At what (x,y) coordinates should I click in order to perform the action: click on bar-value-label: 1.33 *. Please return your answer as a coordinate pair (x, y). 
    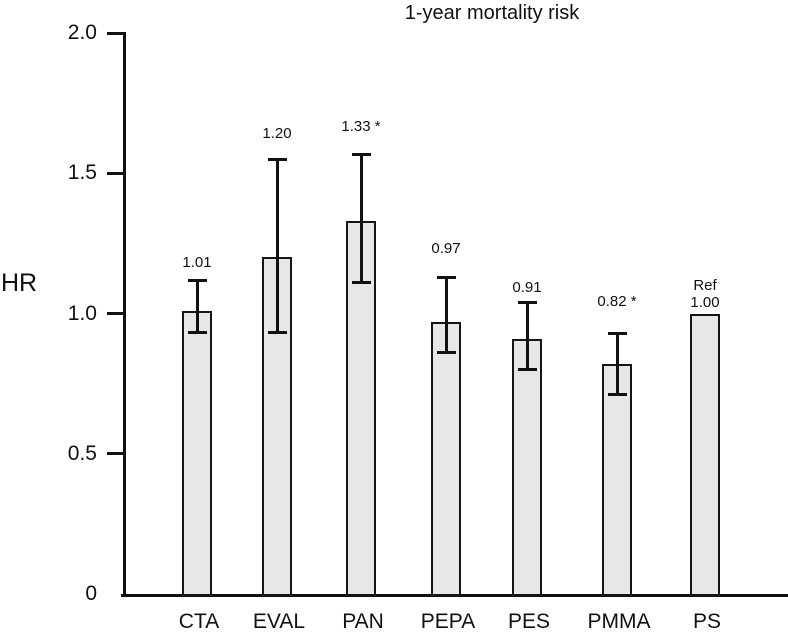
    Looking at the image, I should click on (361, 126).